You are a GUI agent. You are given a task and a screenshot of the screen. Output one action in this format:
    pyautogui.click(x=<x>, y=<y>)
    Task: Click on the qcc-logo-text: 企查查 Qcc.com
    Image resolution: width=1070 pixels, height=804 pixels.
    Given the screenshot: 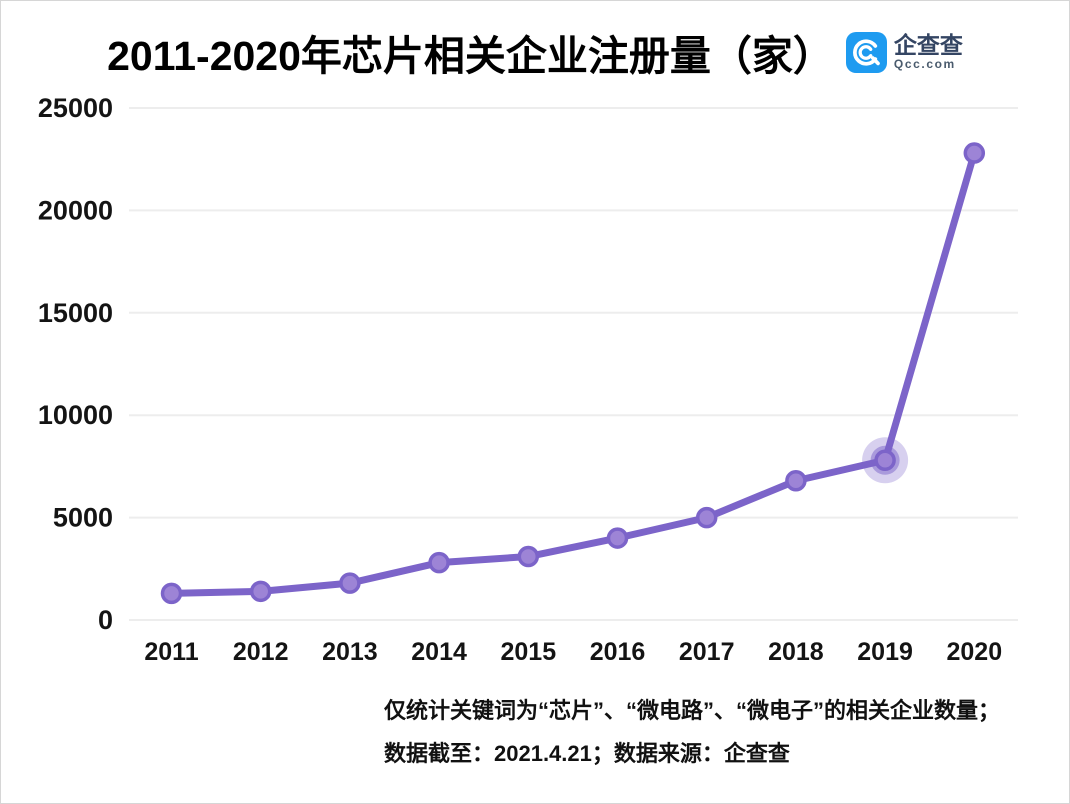 What is the action you would take?
    pyautogui.click(x=928, y=52)
    